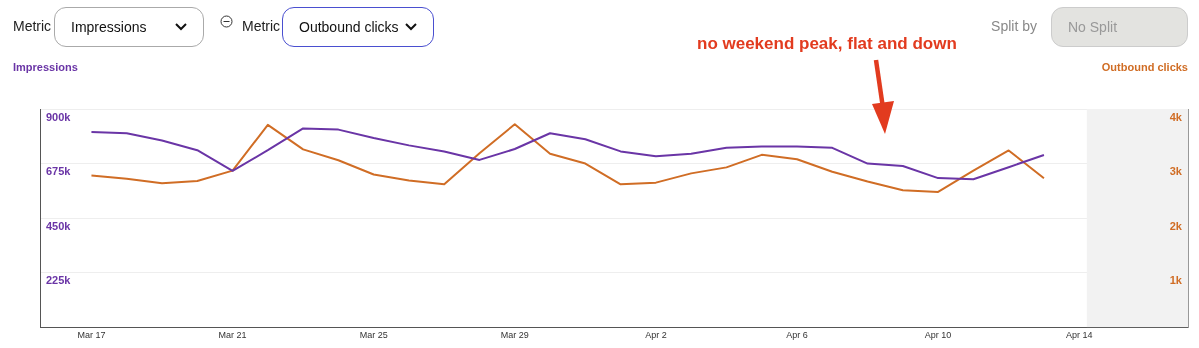 Image resolution: width=1199 pixels, height=348 pixels. Describe the element at coordinates (129, 27) in the screenshot. I see `dropdown-field: Impressions` at that location.